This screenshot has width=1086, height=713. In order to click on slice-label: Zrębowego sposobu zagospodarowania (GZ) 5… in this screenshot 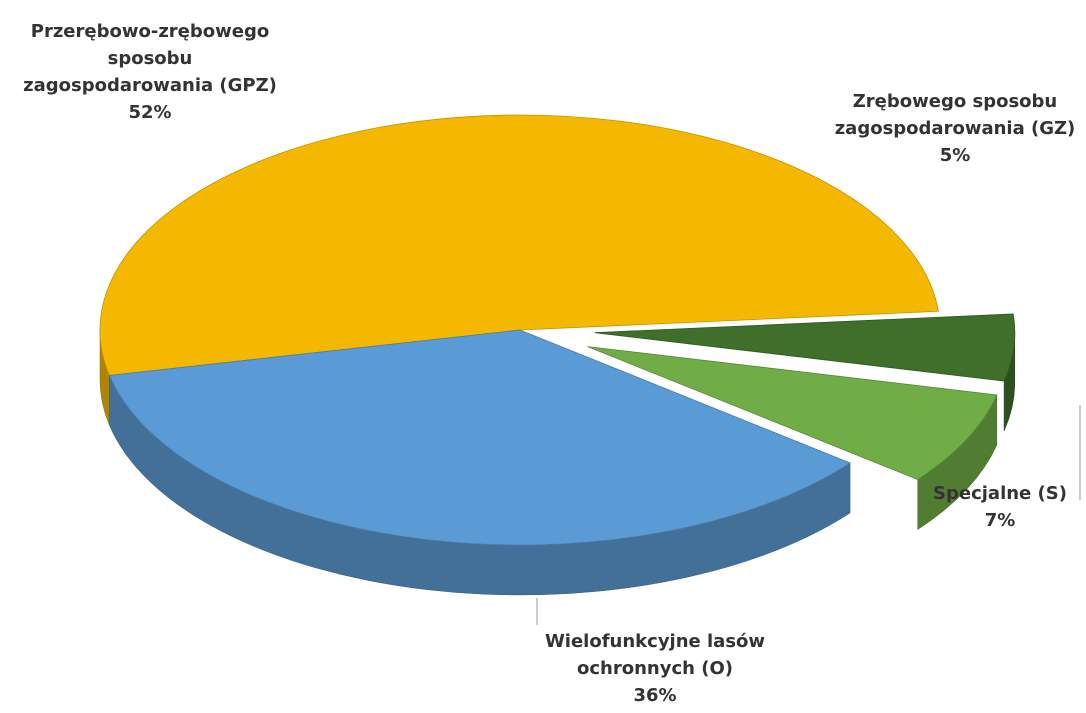, I will do `click(953, 128)`.